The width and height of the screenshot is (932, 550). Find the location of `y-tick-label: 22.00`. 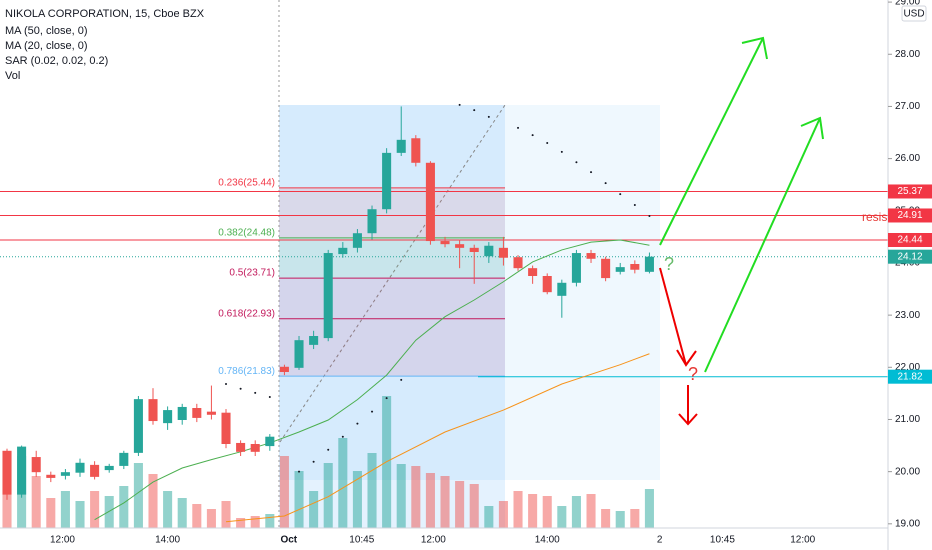

y-tick-label: 22.00 is located at coordinates (907, 367).